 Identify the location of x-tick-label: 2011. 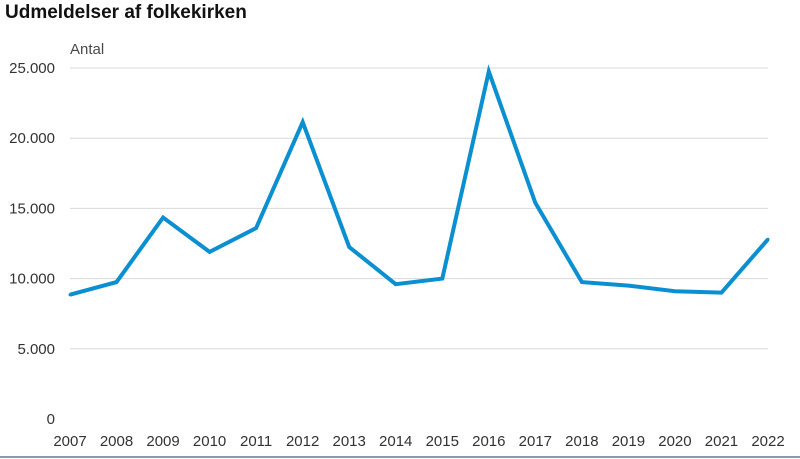
(256, 441).